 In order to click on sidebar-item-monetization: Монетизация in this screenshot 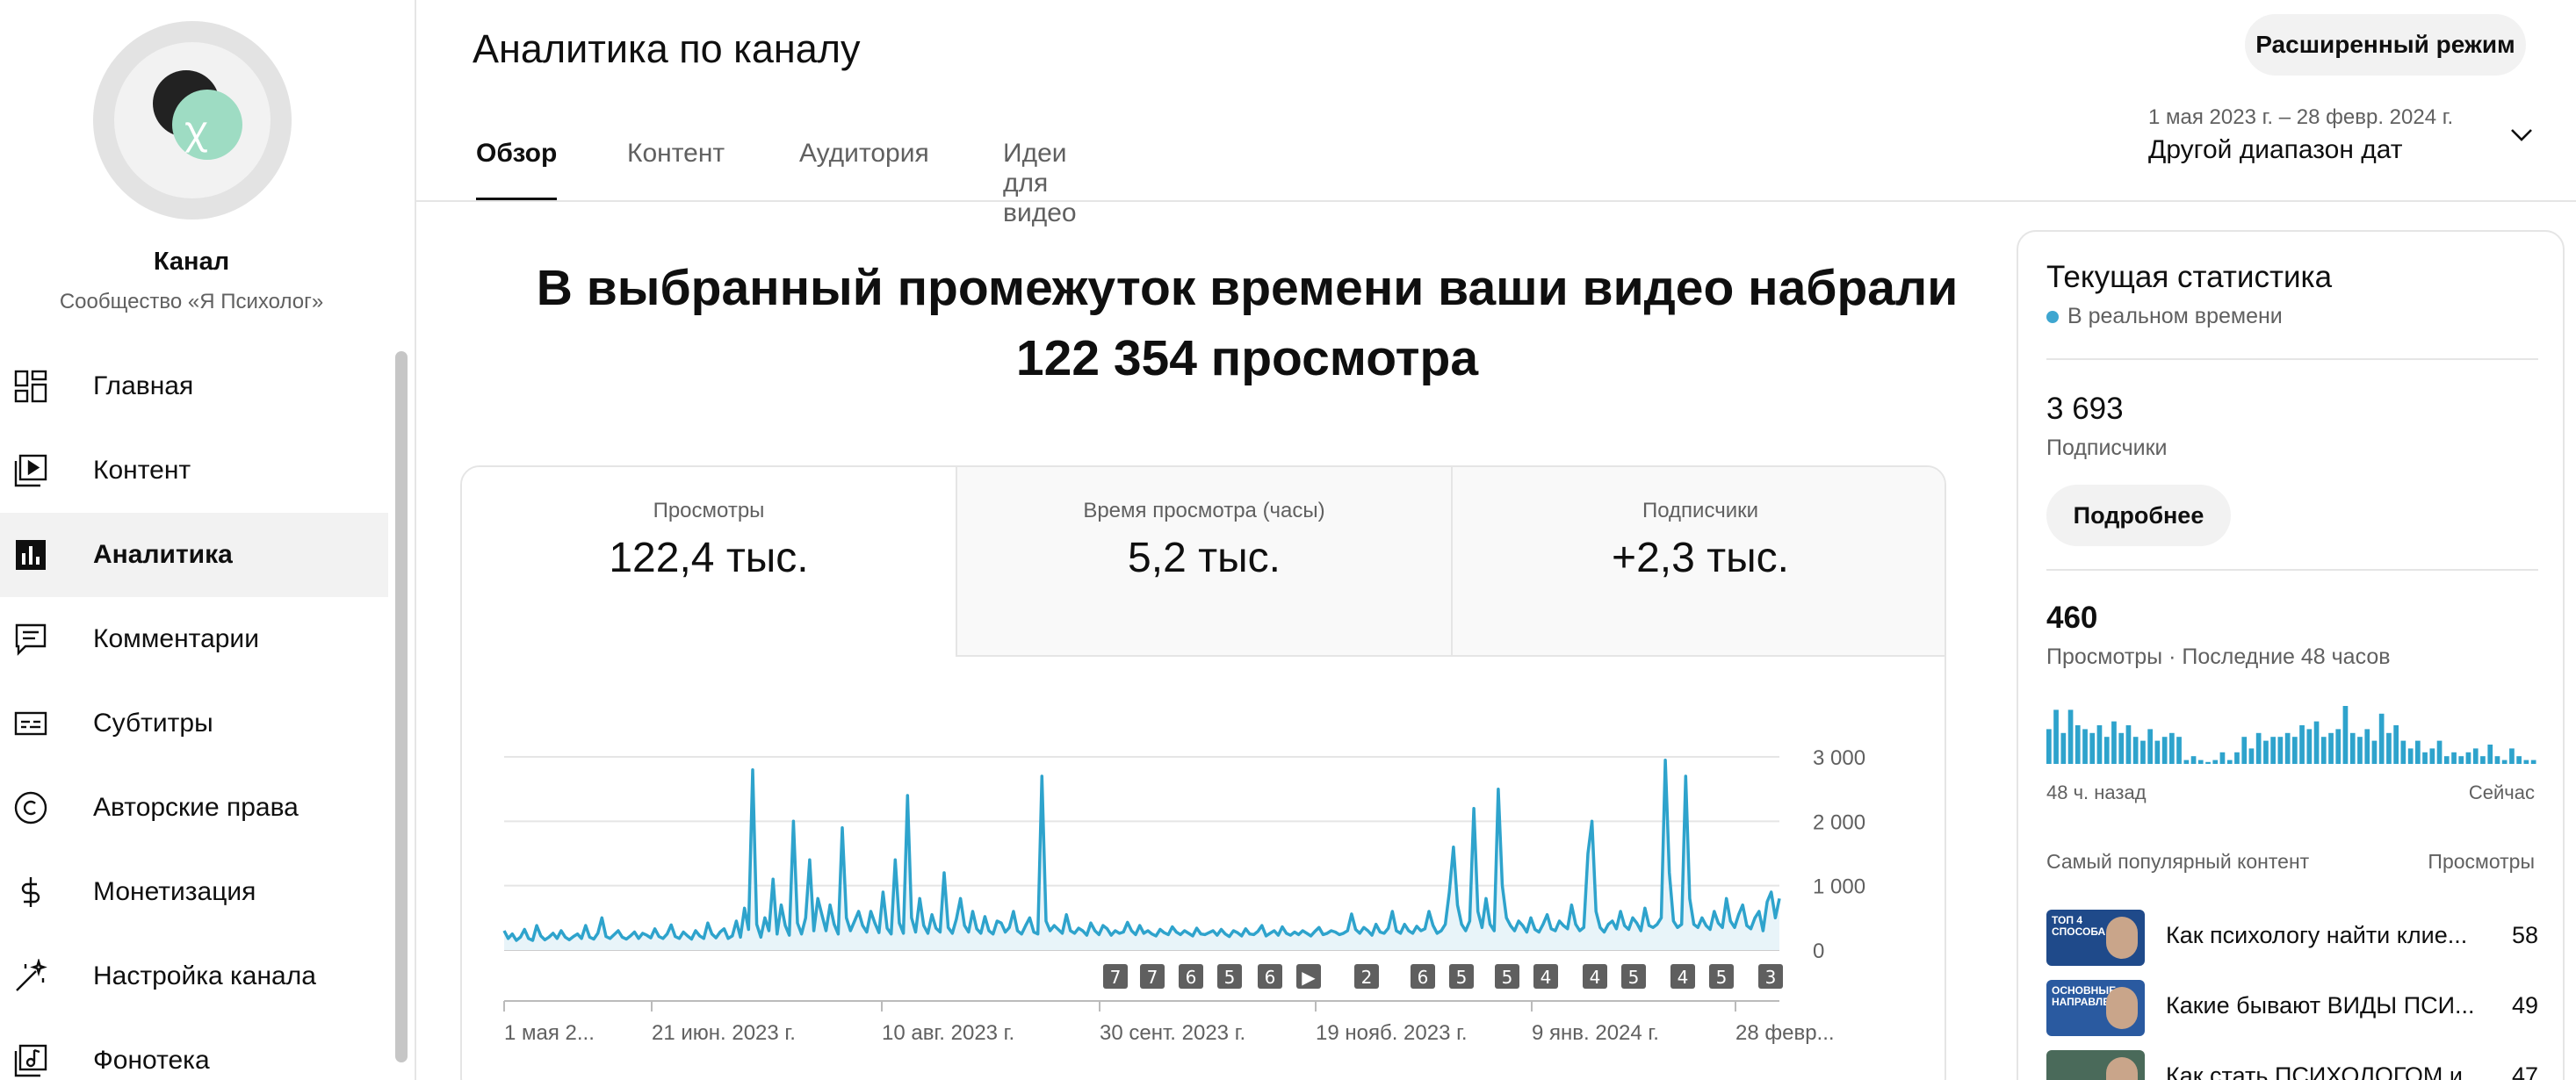, I will do `click(194, 892)`.